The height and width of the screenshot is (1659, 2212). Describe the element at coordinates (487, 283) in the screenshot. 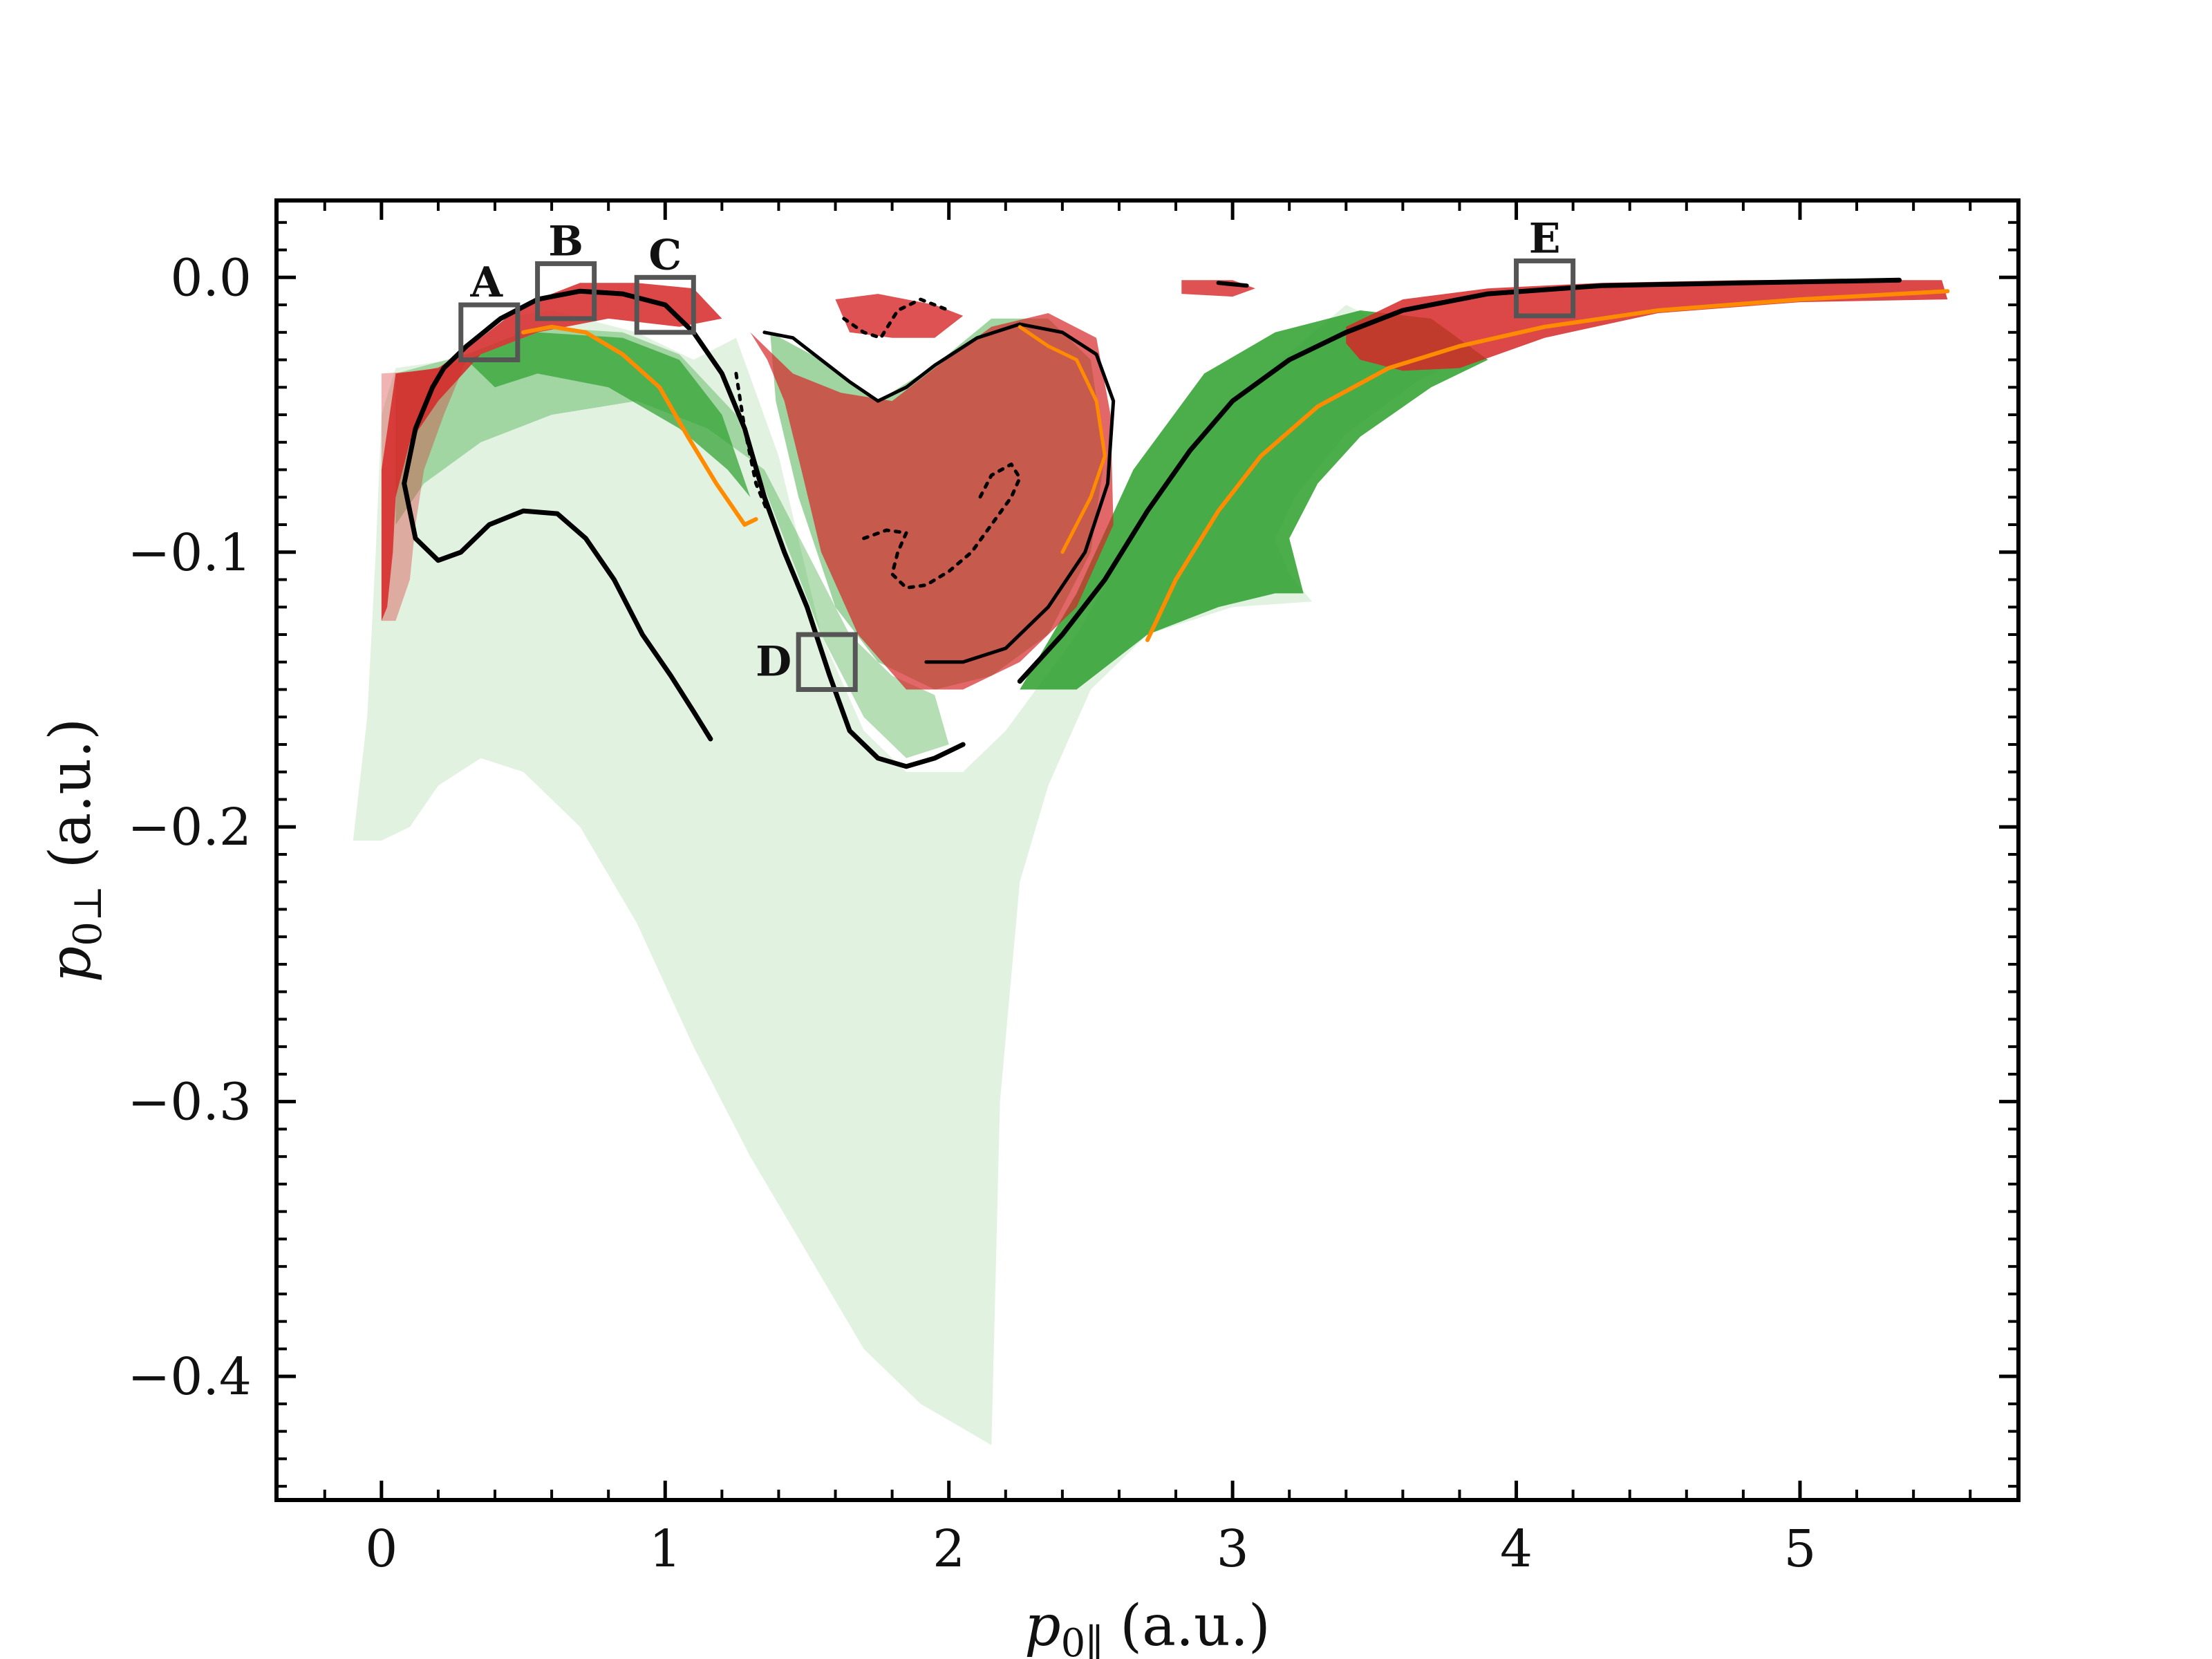

I see `annotation-label-A: A` at that location.